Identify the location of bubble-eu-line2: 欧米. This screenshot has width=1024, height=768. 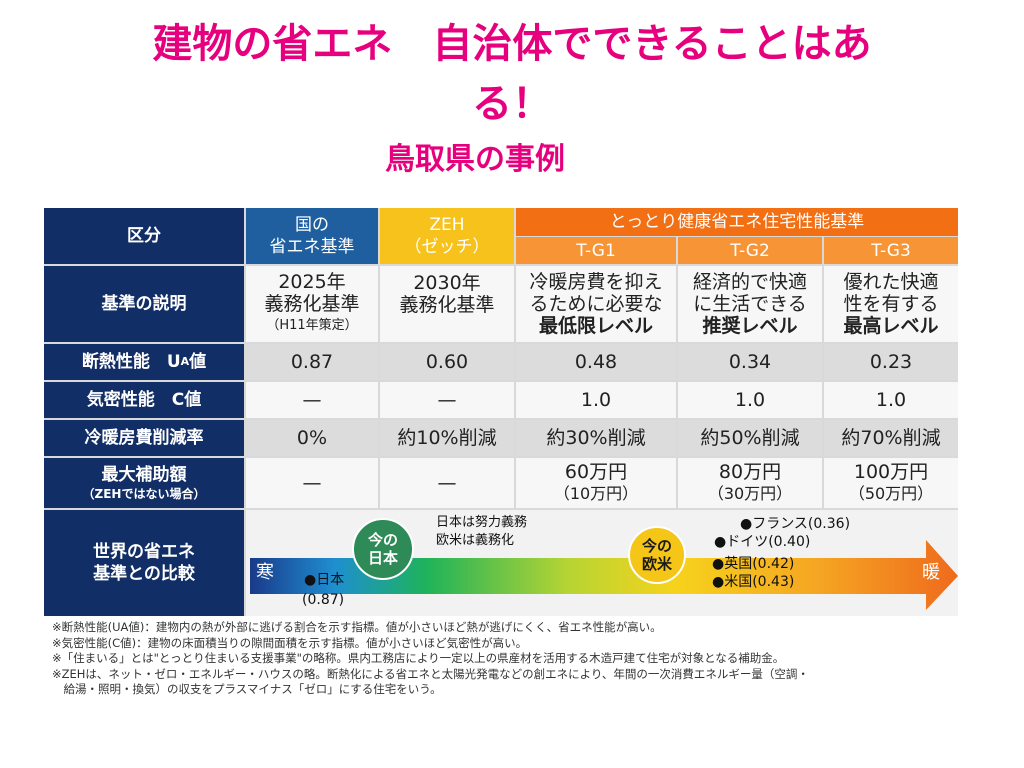
(656, 564).